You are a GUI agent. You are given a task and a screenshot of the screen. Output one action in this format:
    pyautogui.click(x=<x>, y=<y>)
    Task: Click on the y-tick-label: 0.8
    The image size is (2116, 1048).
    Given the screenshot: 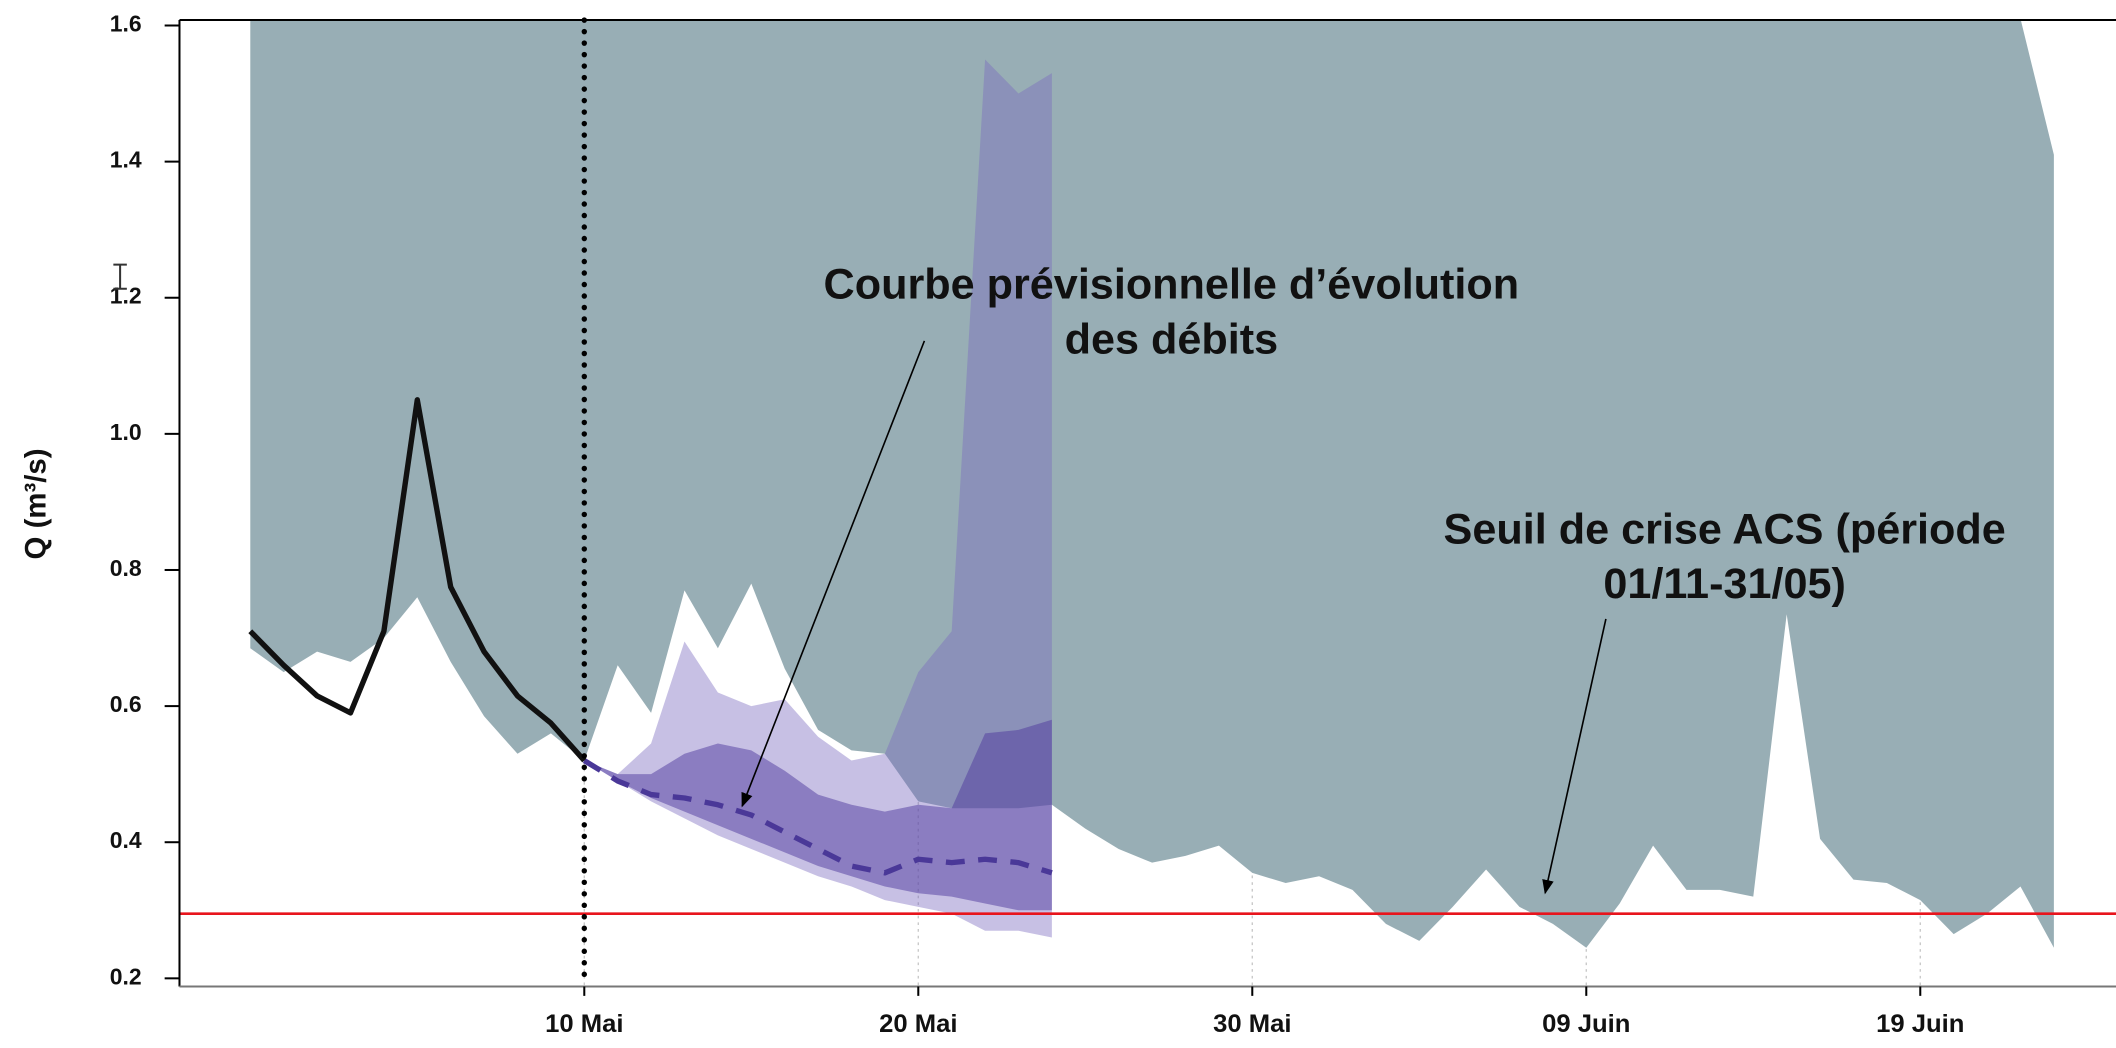 What is the action you would take?
    pyautogui.click(x=126, y=568)
    